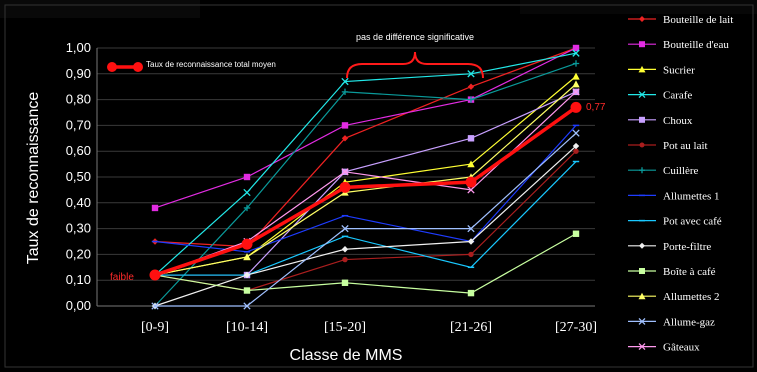  What do you see at coordinates (681, 348) in the screenshot?
I see `legend-label: Gâteaux` at bounding box center [681, 348].